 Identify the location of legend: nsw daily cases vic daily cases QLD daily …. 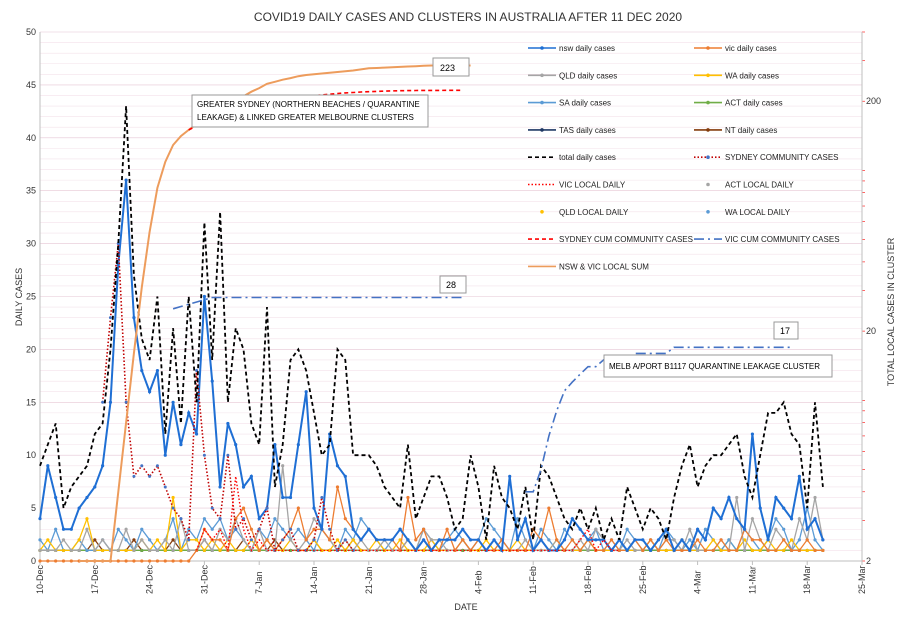
(684, 157).